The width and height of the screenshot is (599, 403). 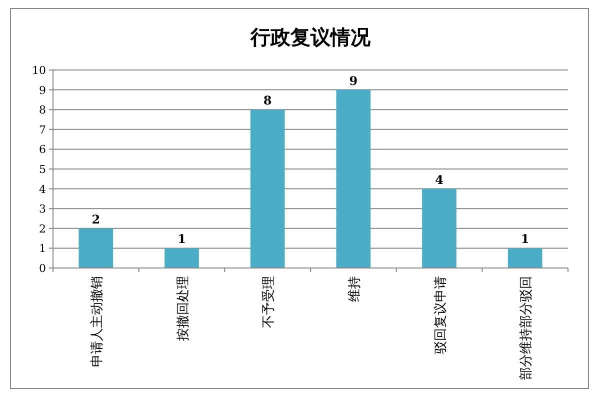 I want to click on y-tick-label: 8, so click(x=42, y=110).